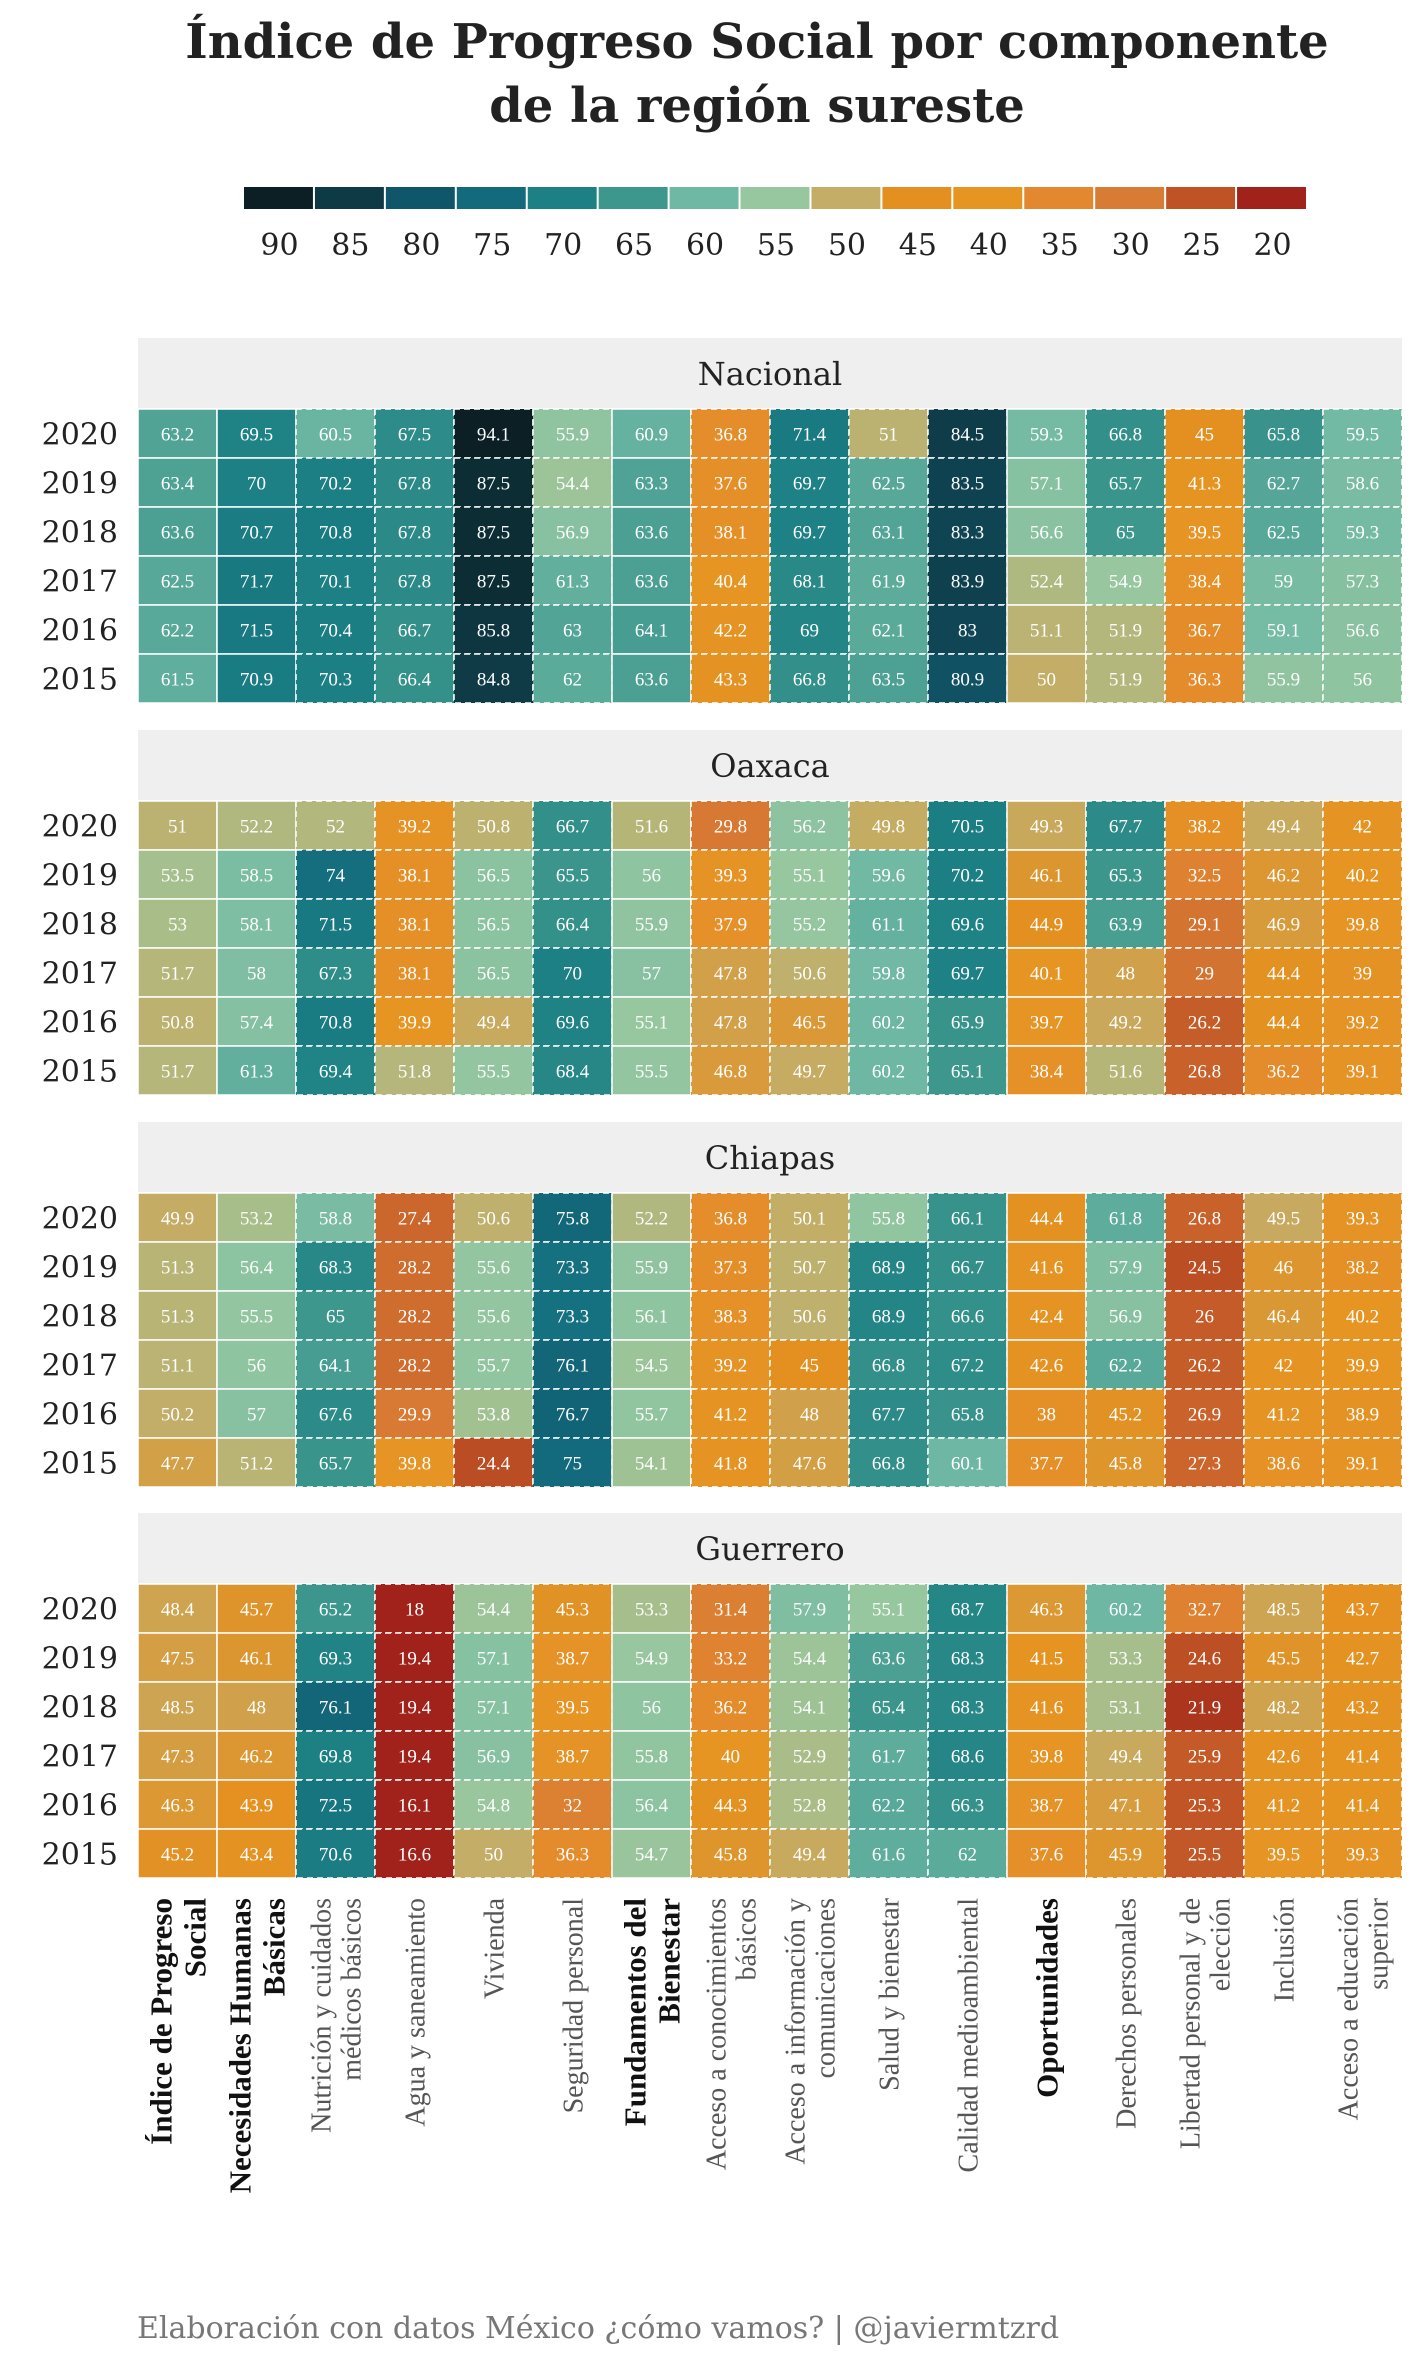 The width and height of the screenshot is (1417, 2362). Describe the element at coordinates (1362, 435) in the screenshot. I see `cell-value: 59.5` at that location.